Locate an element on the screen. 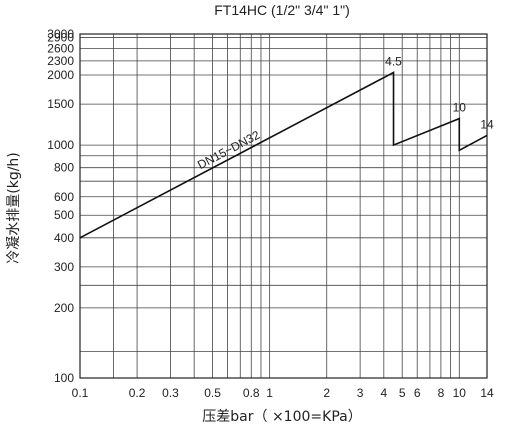 This screenshot has width=505, height=435. y-tick-label-12: 2900 is located at coordinates (60, 37).